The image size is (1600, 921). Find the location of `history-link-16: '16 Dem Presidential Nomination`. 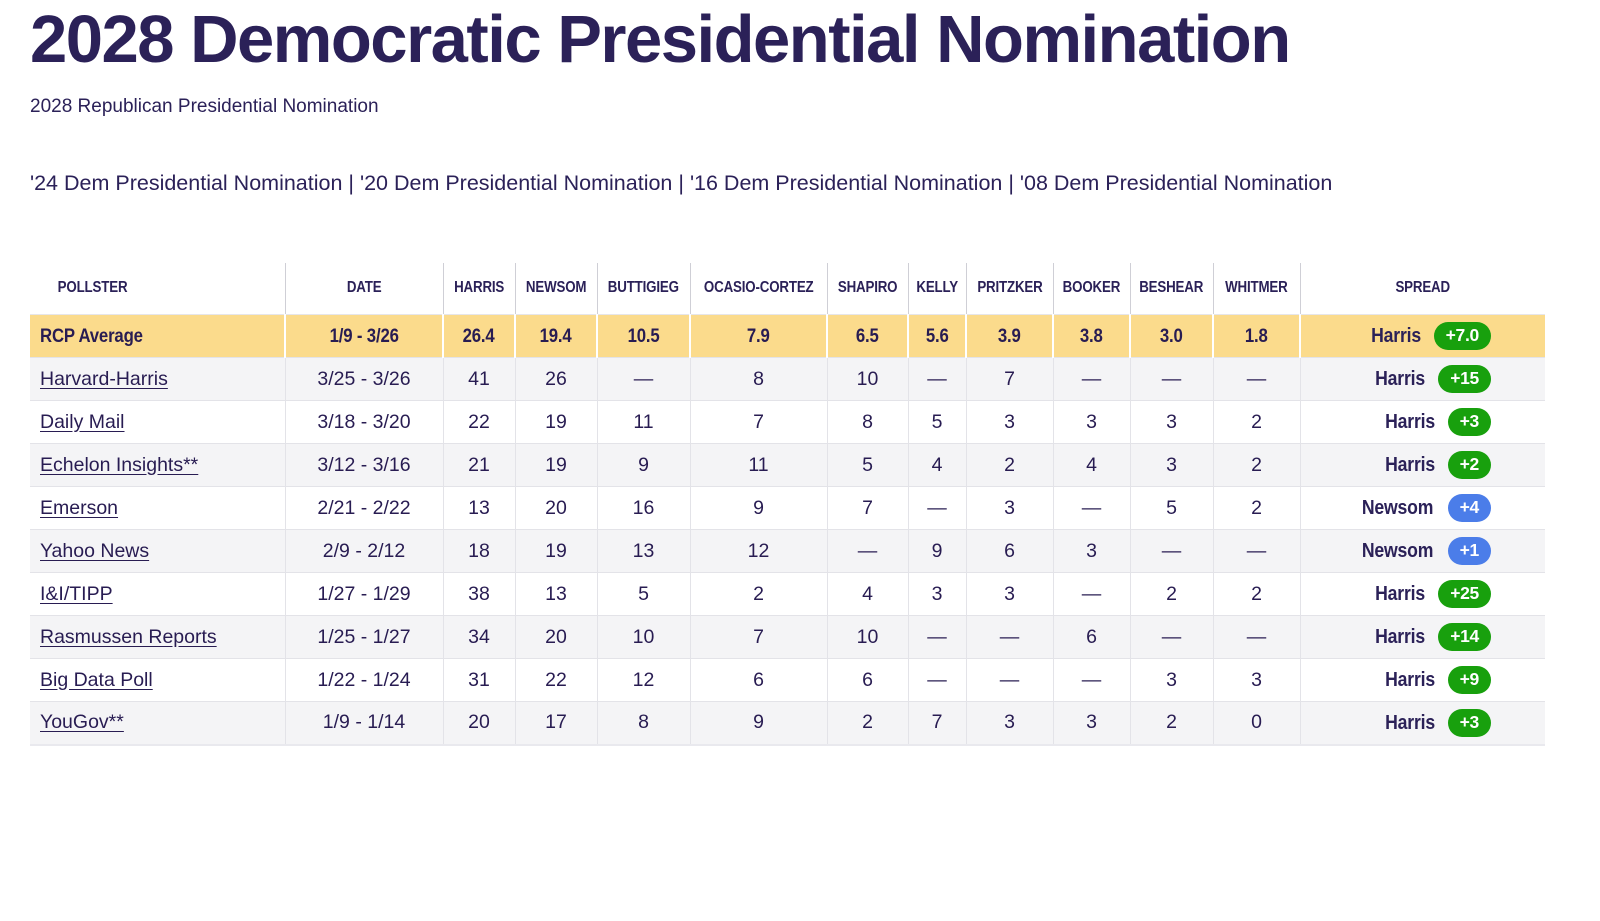

history-link-16: '16 Dem Presidential Nomination is located at coordinates (846, 182).